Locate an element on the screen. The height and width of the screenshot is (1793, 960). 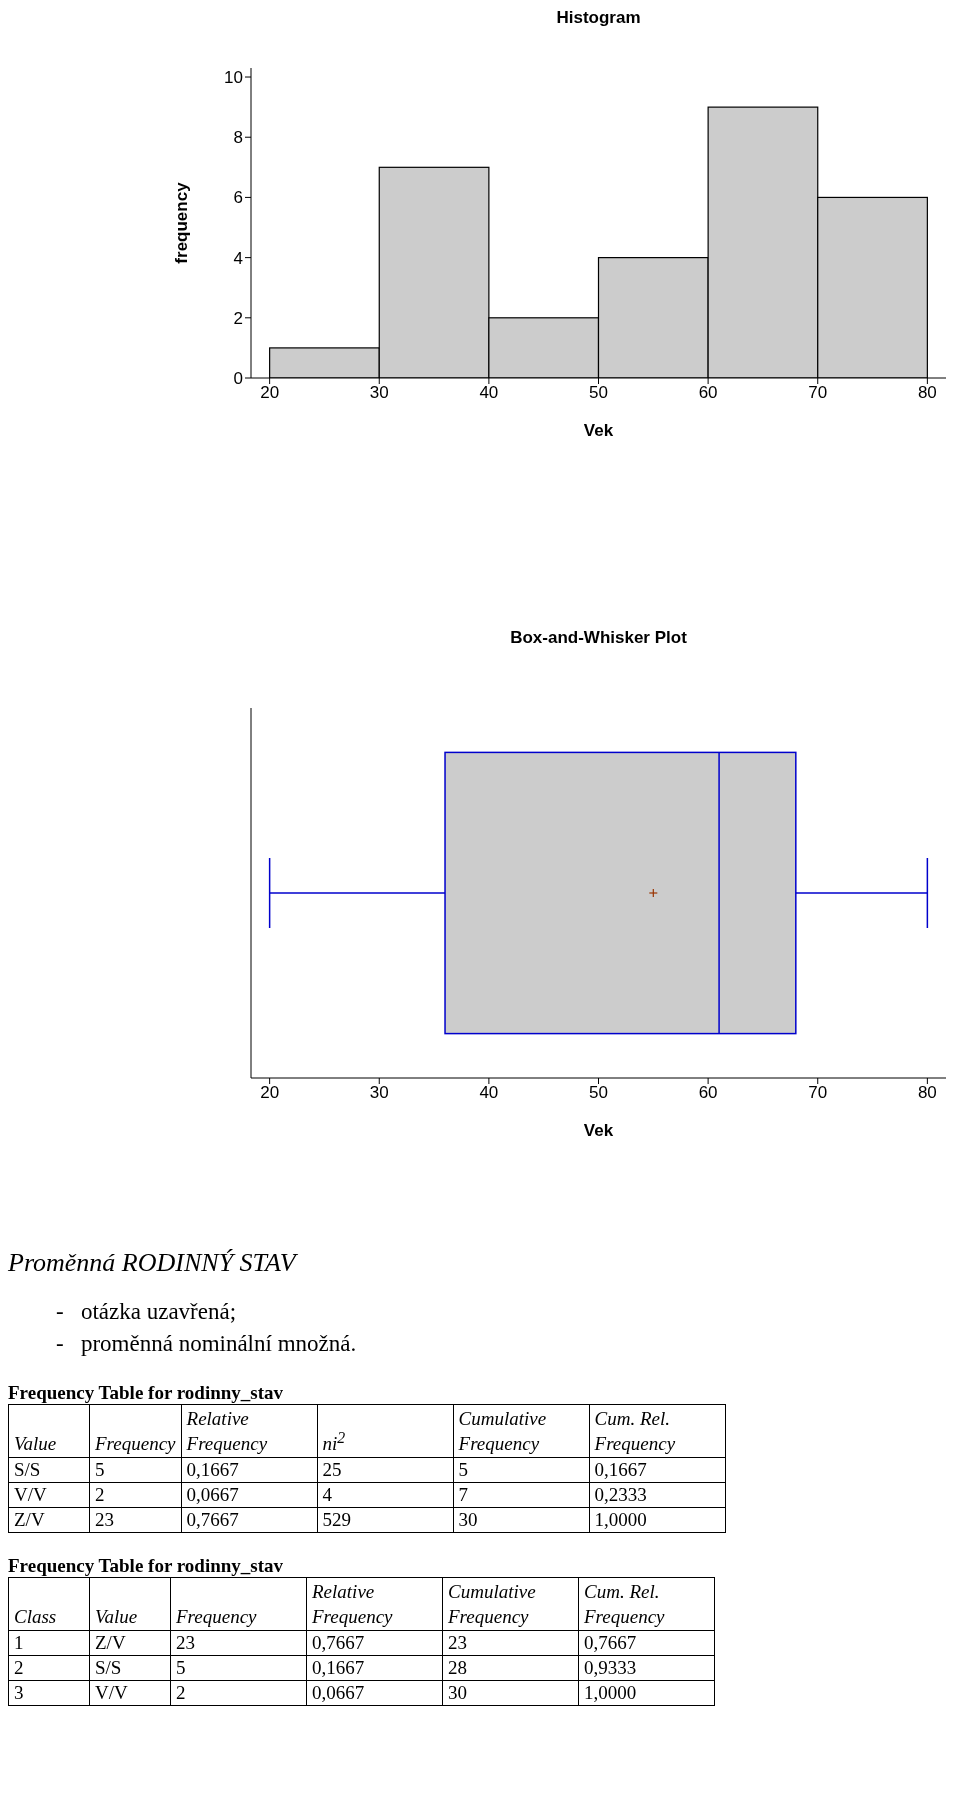
text: 0,2333 is located at coordinates (620, 1494).